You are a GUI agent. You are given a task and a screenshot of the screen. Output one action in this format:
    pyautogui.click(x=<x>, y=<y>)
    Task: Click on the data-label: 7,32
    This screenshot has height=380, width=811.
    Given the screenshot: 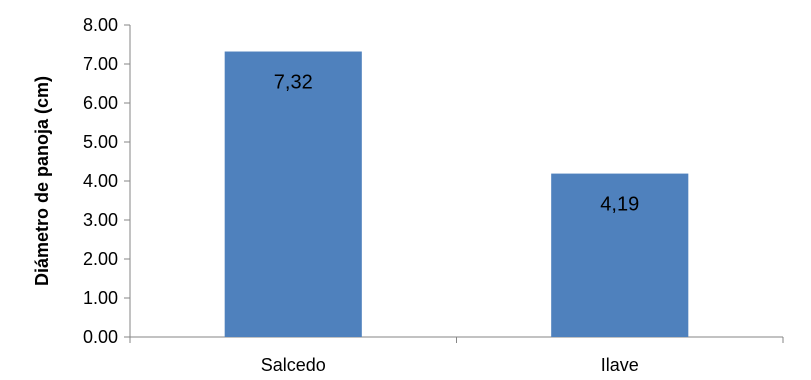 What is the action you would take?
    pyautogui.click(x=293, y=83)
    